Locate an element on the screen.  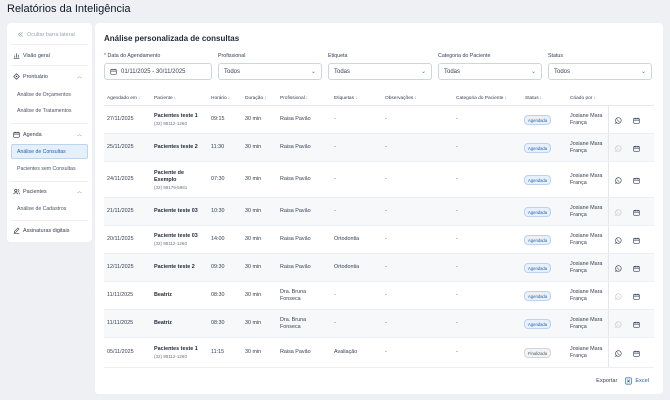
column-header-horario: Horário↓ is located at coordinates (221, 98).